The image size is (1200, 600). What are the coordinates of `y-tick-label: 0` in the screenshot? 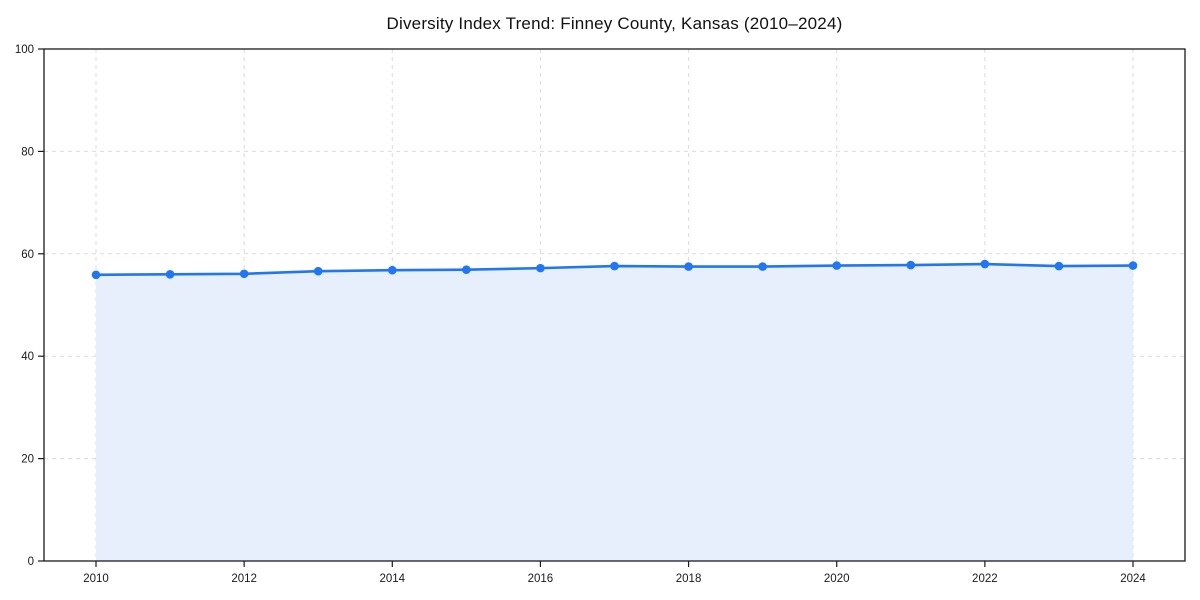 It's located at (31, 562).